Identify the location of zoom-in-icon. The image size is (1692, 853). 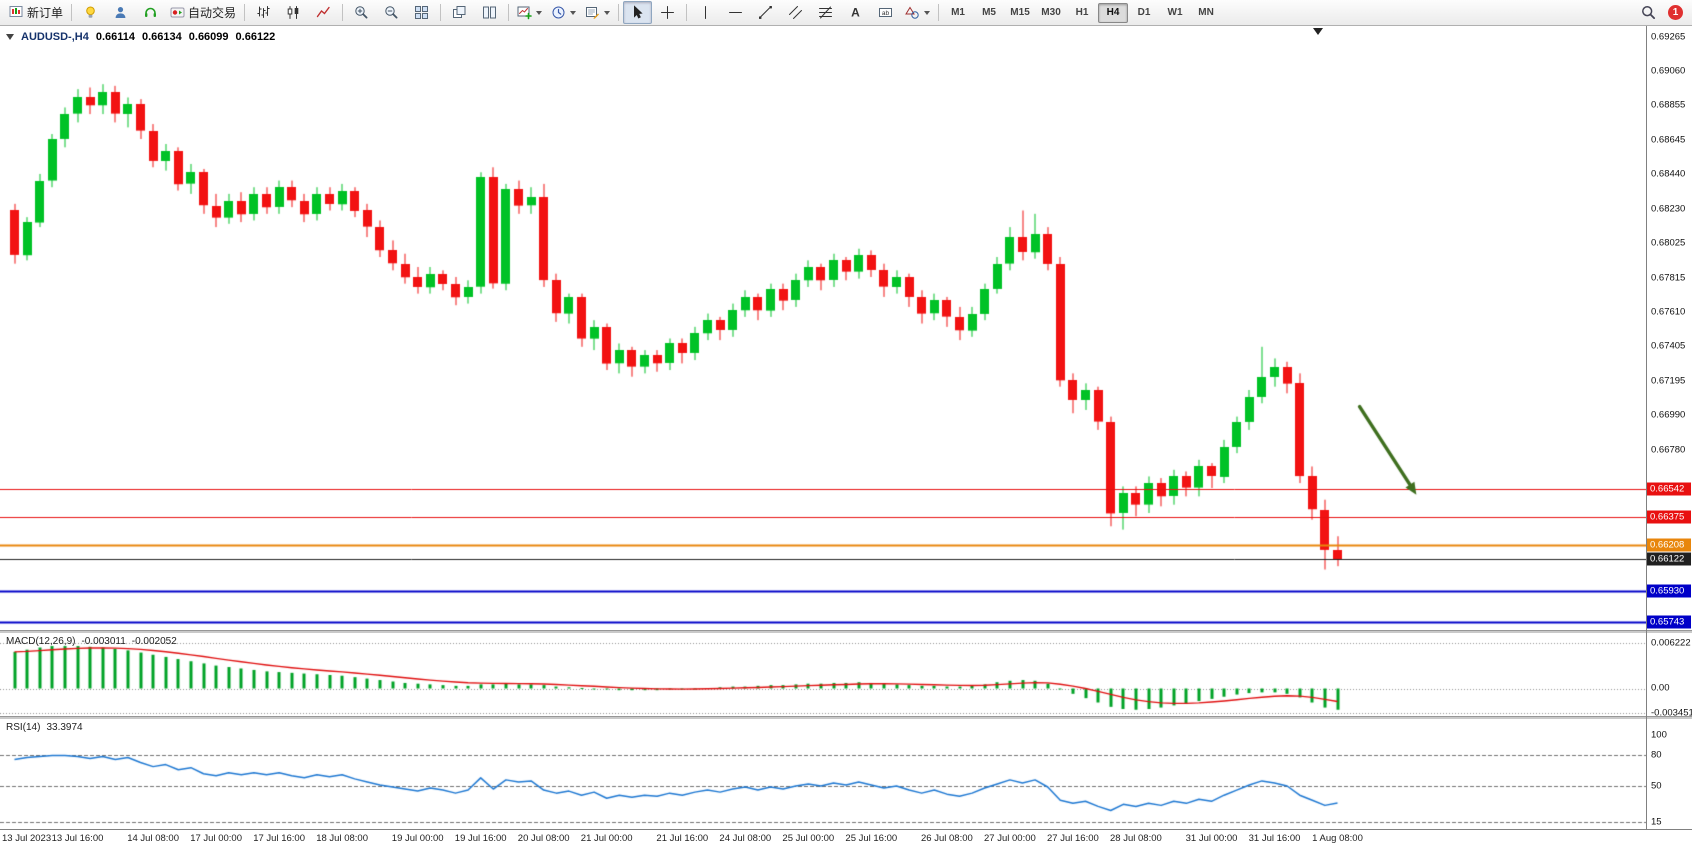
(361, 12).